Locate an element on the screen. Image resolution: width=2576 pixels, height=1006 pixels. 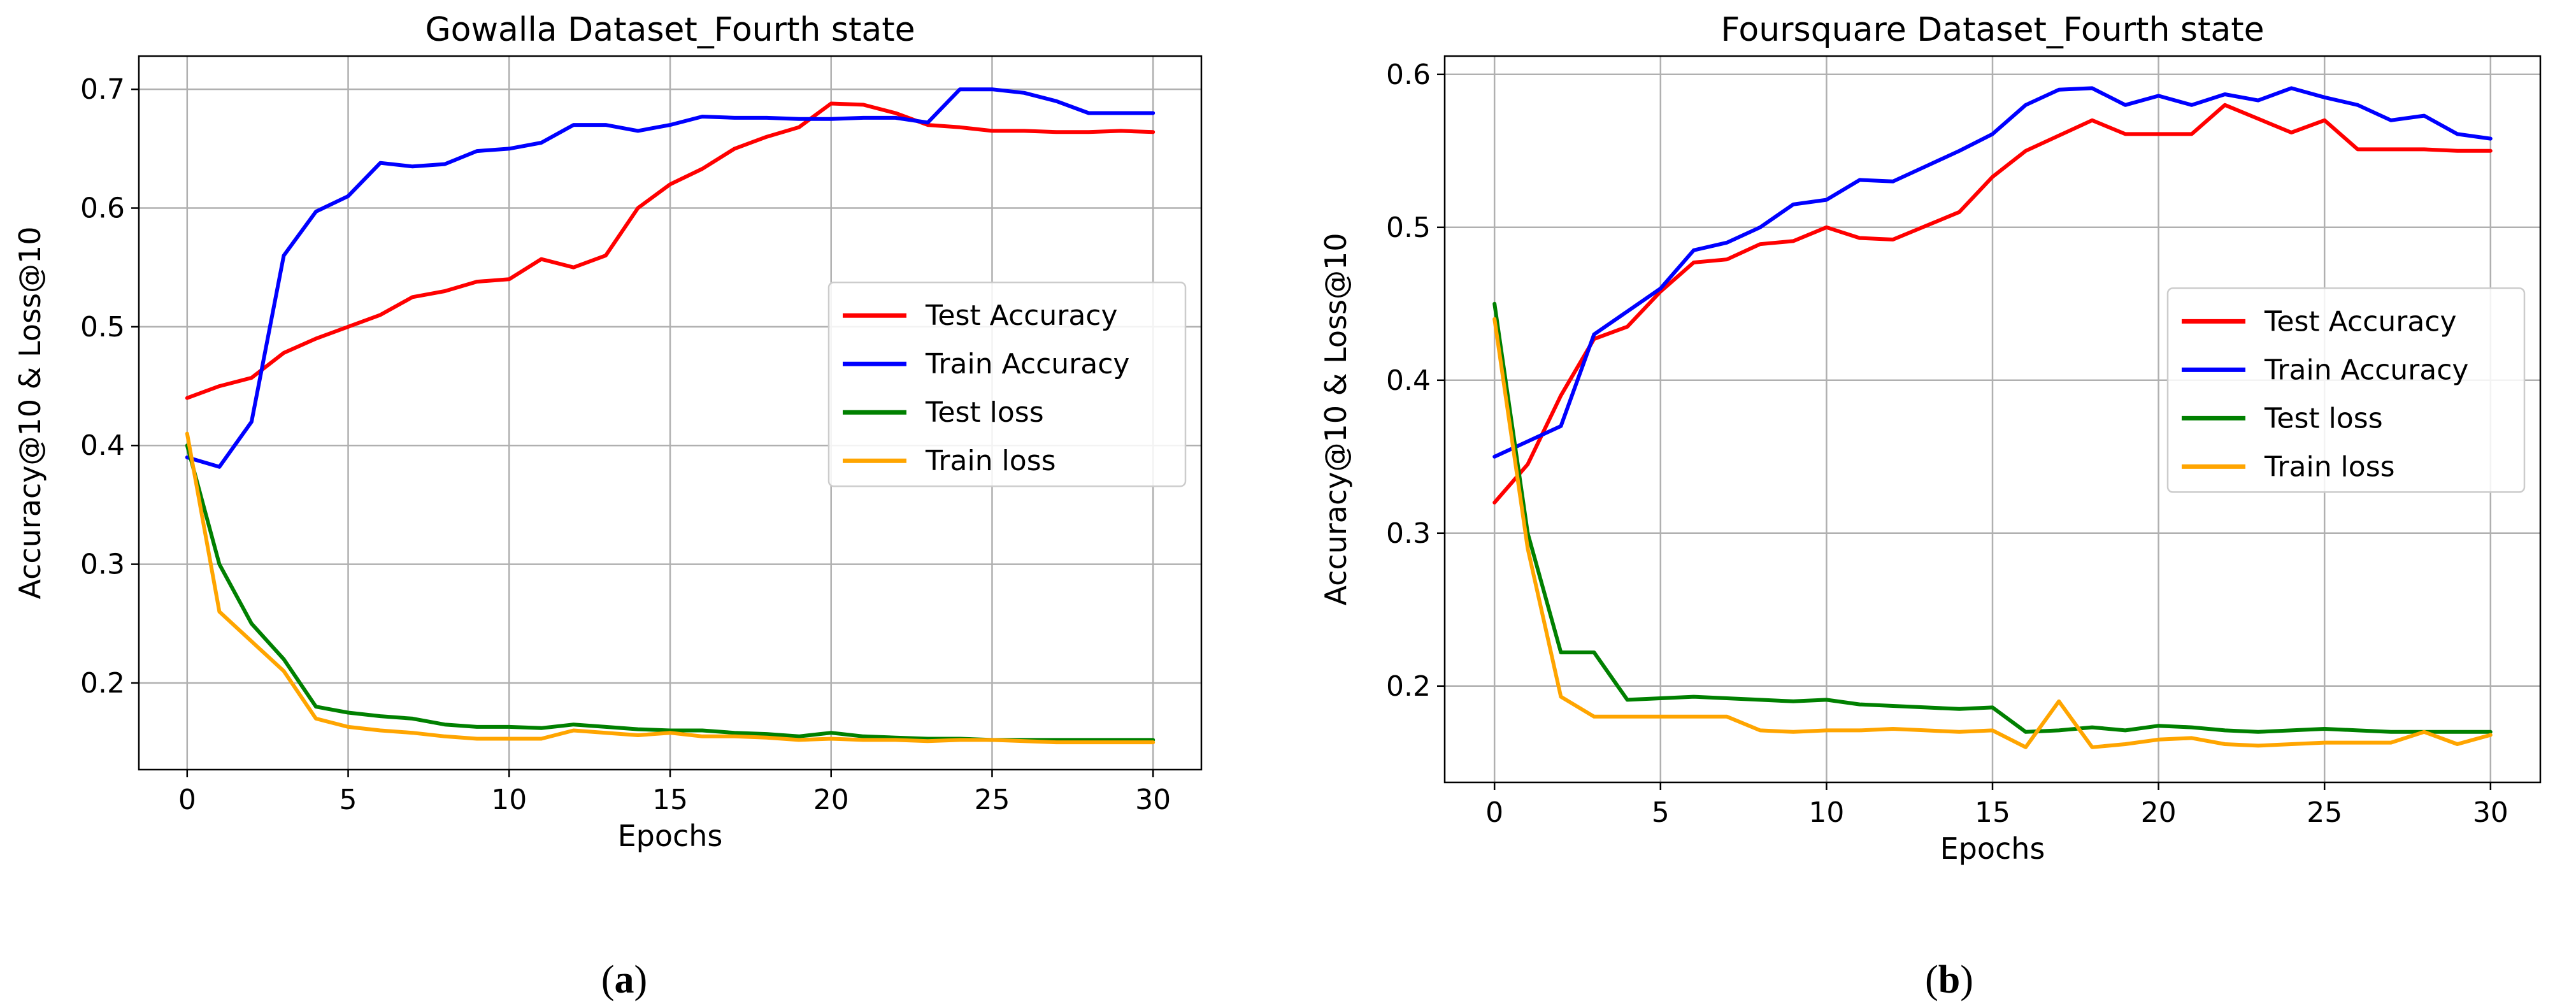
panel-label-b-text: b is located at coordinates (1949, 980).